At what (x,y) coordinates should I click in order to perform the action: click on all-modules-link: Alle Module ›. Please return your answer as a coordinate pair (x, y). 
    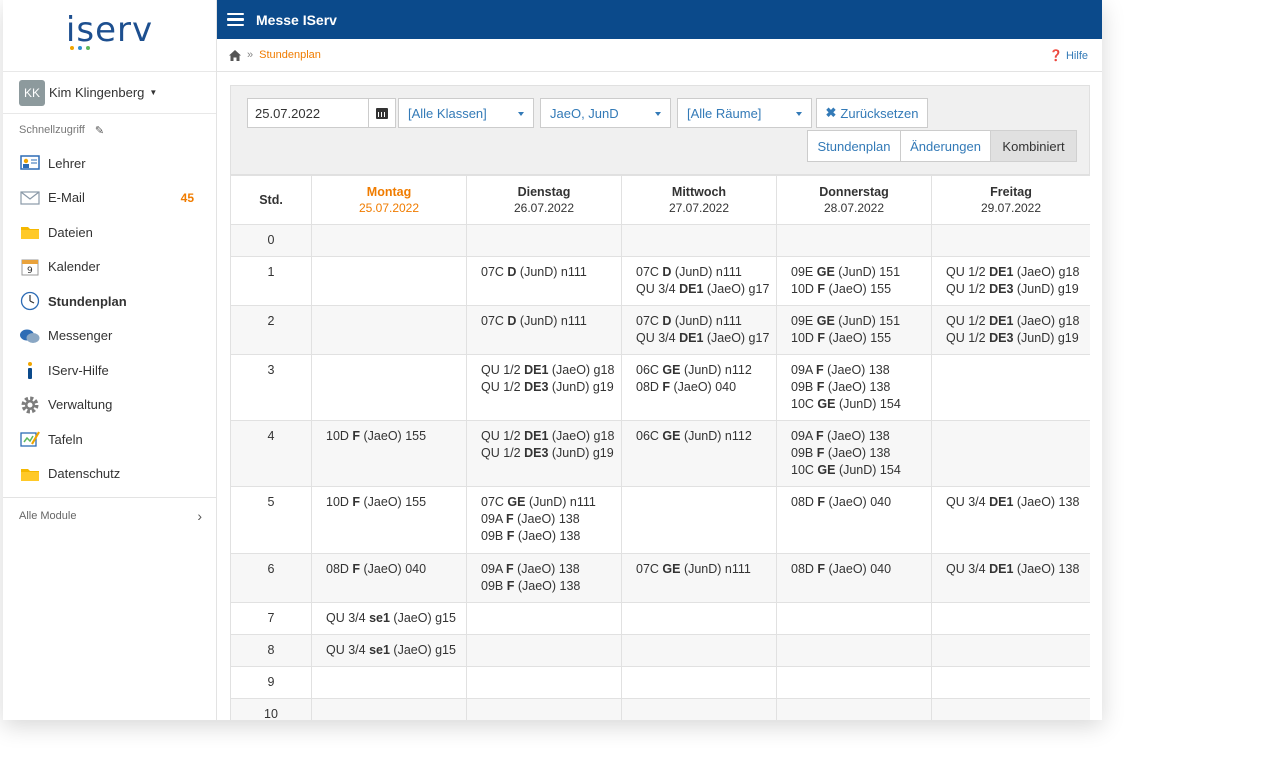
    Looking at the image, I should click on (109, 515).